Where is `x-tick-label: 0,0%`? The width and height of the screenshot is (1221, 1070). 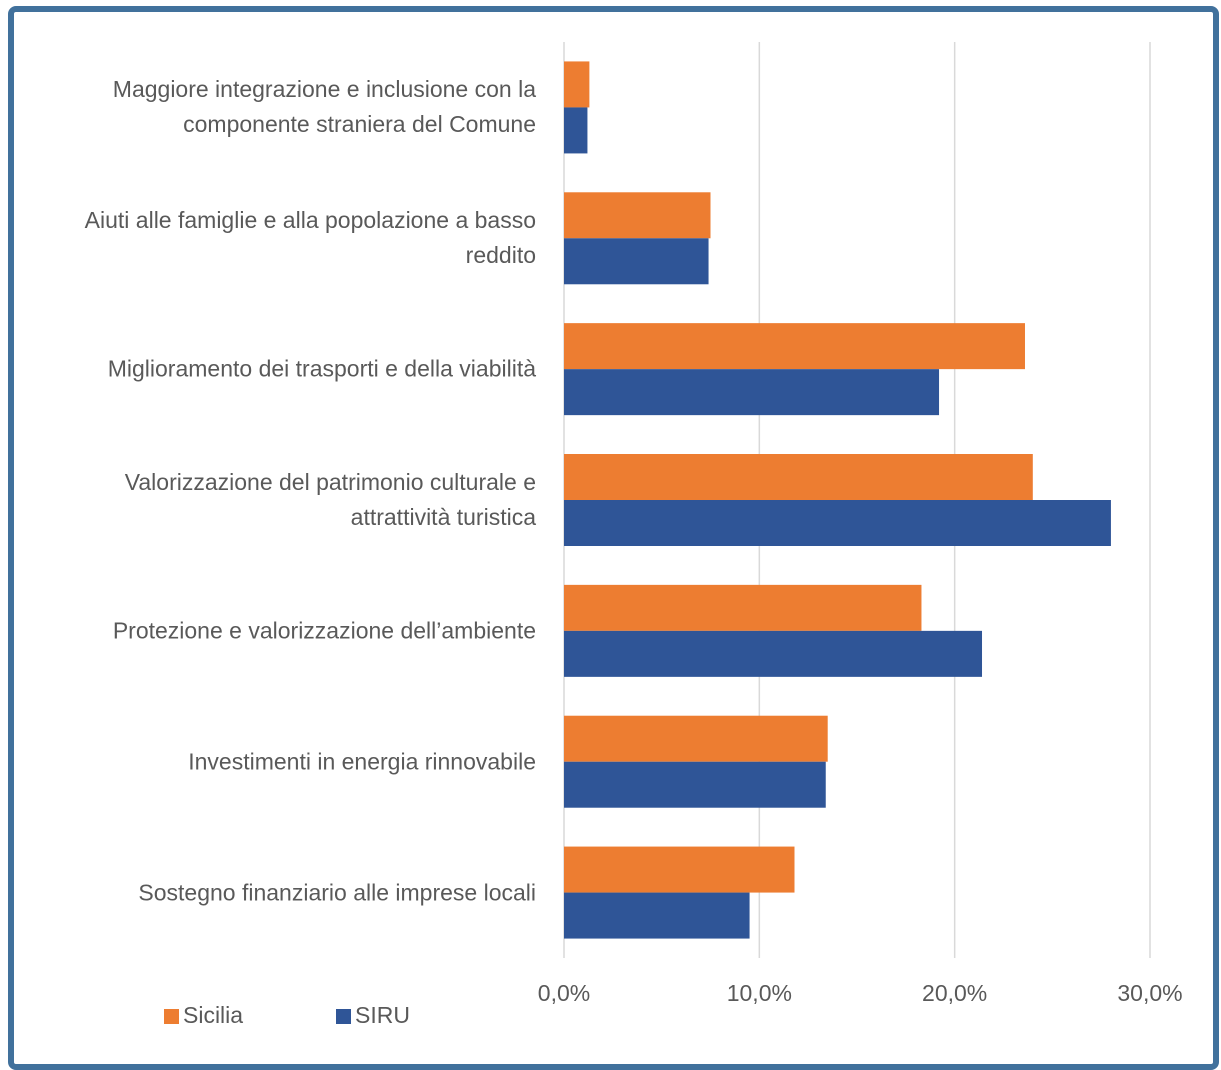 x-tick-label: 0,0% is located at coordinates (564, 993).